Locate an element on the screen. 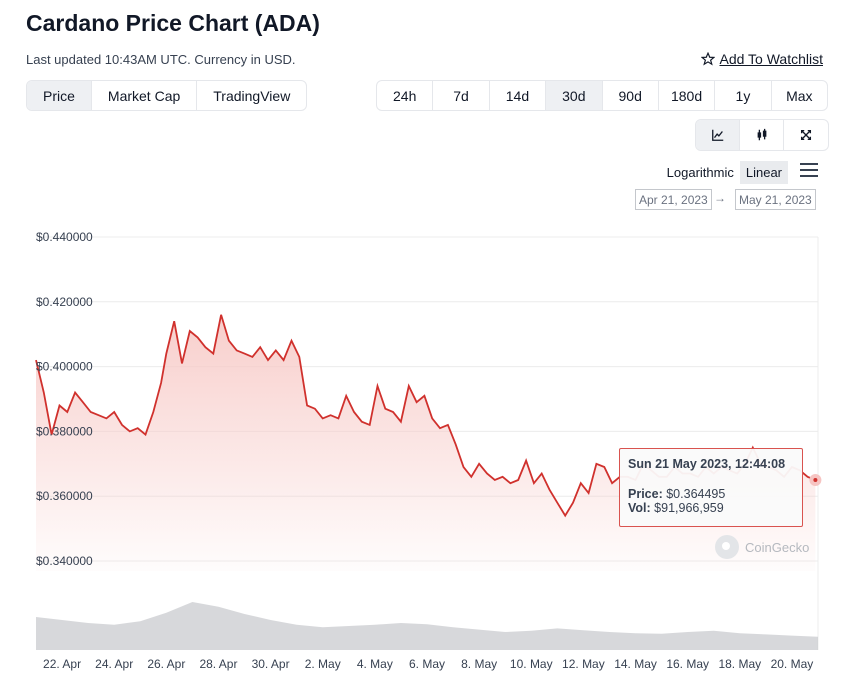  y-tick-label: $0.360000 is located at coordinates (64, 496).